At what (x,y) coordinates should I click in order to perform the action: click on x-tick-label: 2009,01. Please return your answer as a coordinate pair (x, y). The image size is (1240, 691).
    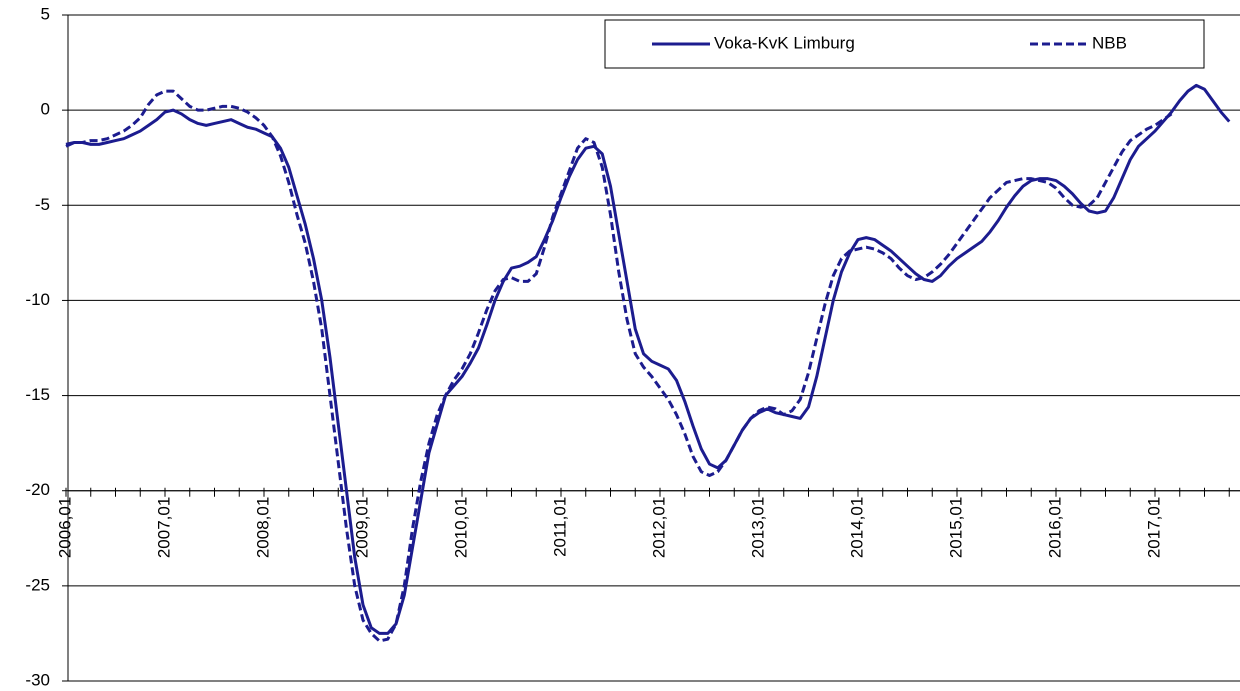
    Looking at the image, I should click on (361, 527).